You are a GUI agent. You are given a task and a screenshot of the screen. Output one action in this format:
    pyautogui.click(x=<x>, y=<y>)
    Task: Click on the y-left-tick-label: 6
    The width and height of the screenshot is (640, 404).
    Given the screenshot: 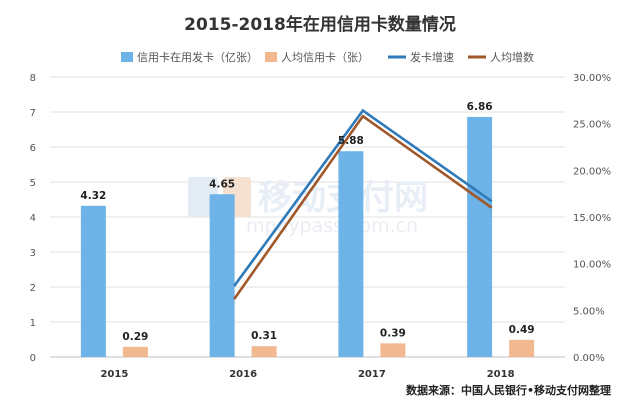 What is the action you would take?
    pyautogui.click(x=33, y=148)
    